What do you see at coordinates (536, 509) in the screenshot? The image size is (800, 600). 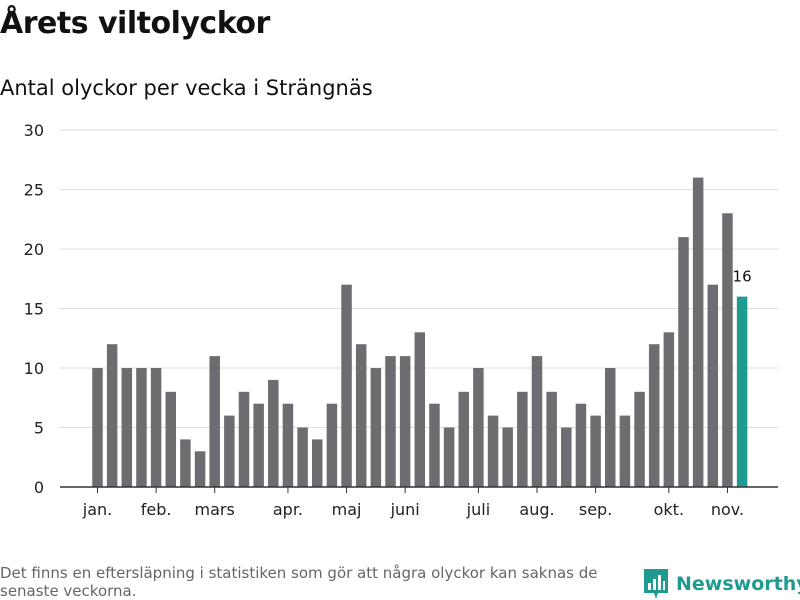 I see `x-tick-label: aug.` at bounding box center [536, 509].